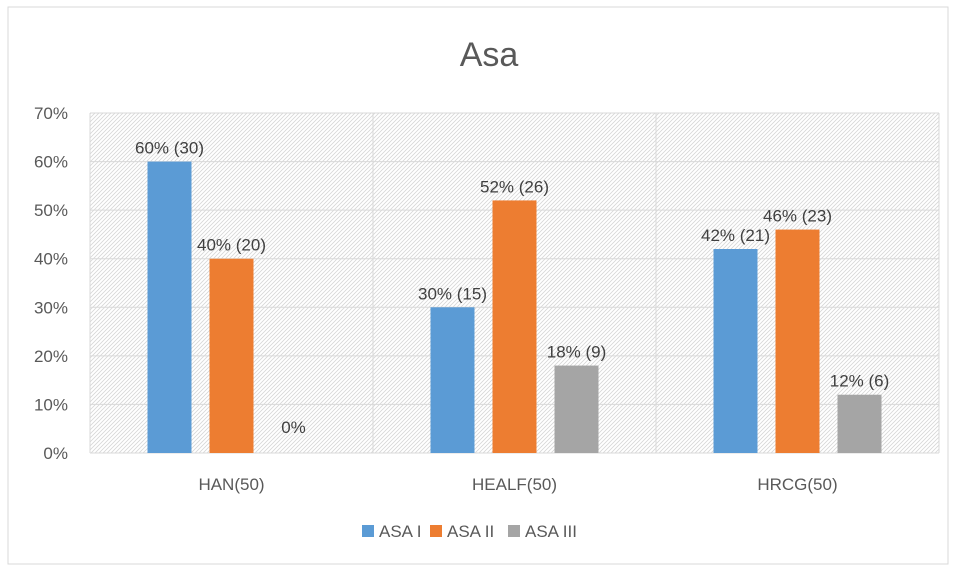  Describe the element at coordinates (514, 186) in the screenshot. I see `data-label: 52% (26)` at that location.